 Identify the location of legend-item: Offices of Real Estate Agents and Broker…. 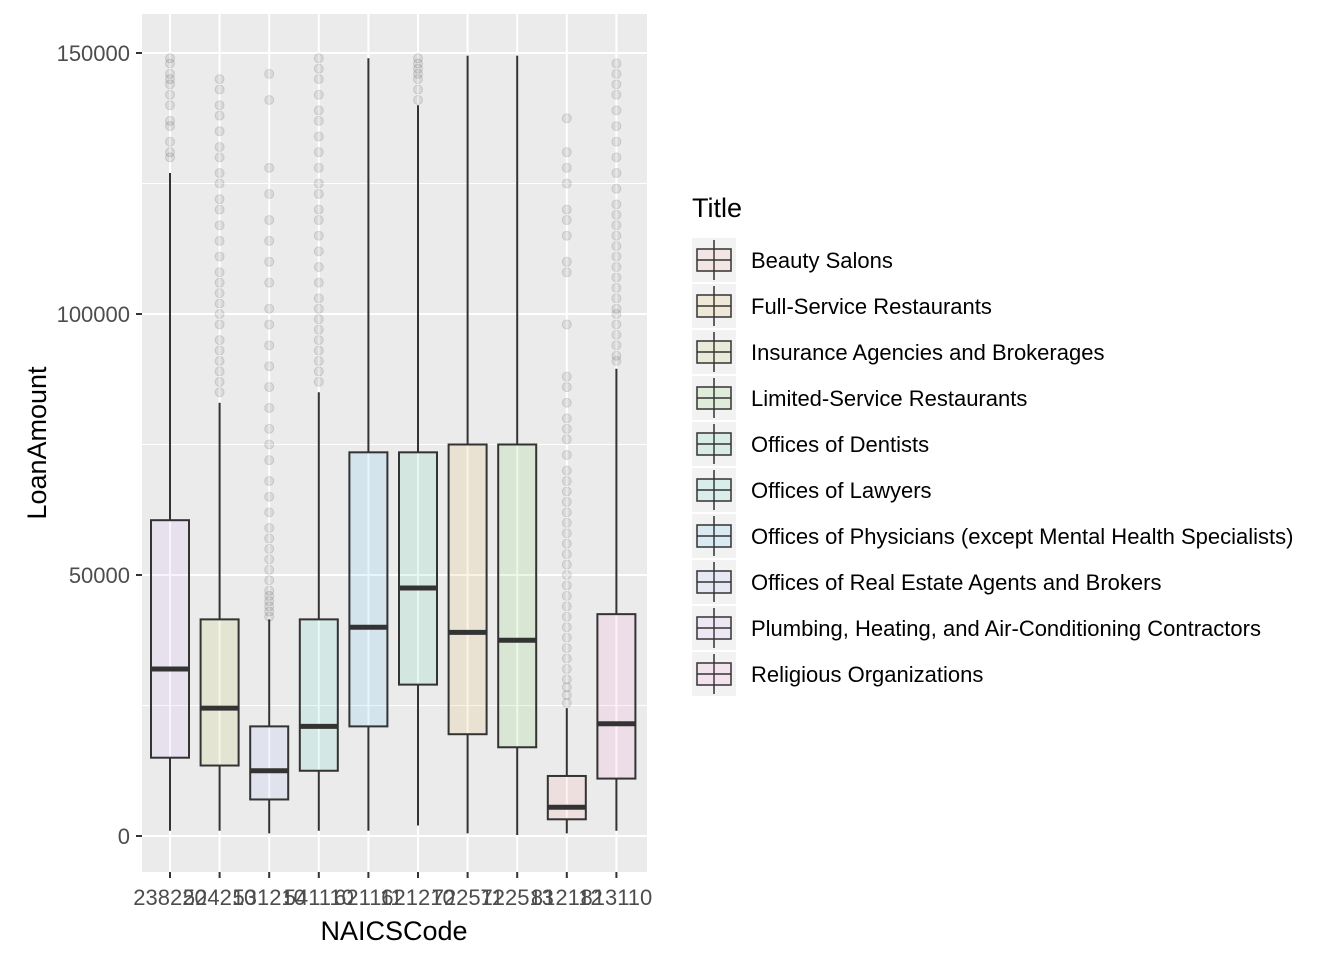
(926, 582).